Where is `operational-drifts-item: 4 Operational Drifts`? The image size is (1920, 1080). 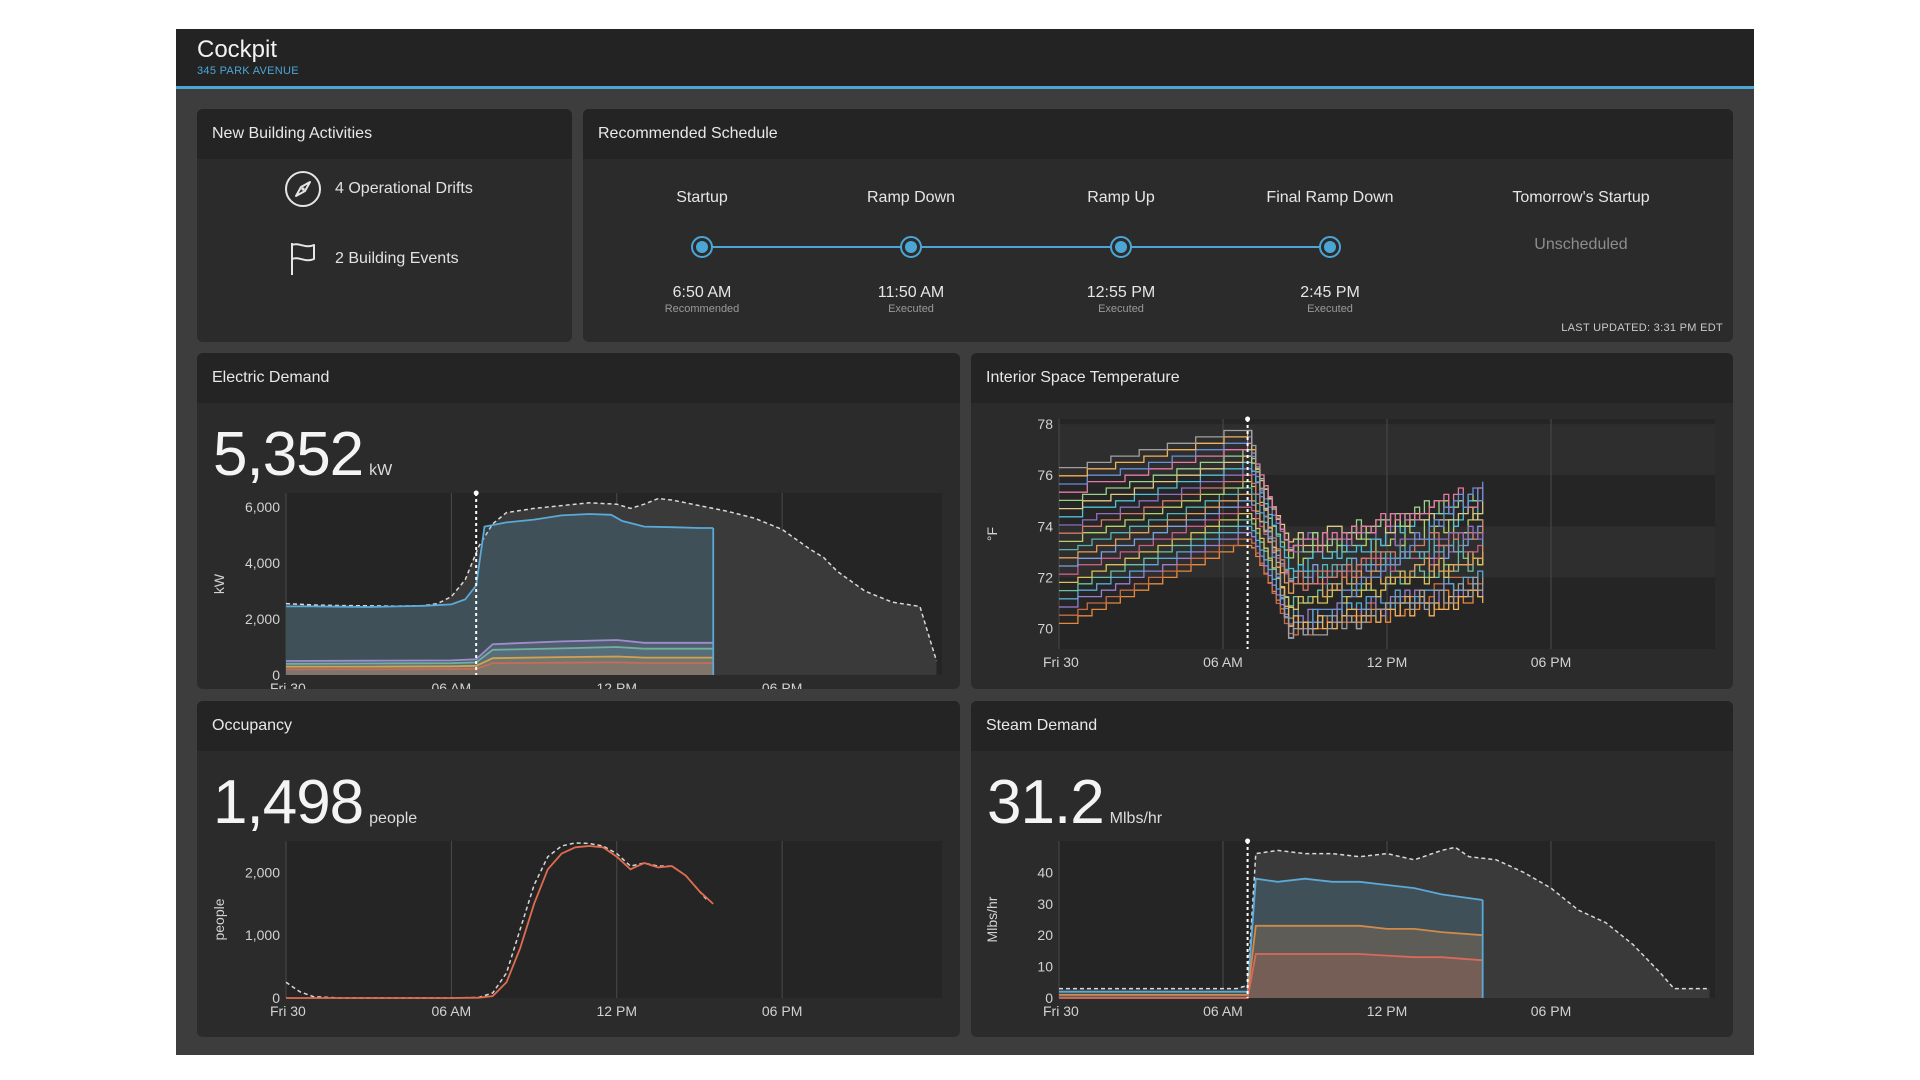 operational-drifts-item: 4 Operational Drifts is located at coordinates (378, 189).